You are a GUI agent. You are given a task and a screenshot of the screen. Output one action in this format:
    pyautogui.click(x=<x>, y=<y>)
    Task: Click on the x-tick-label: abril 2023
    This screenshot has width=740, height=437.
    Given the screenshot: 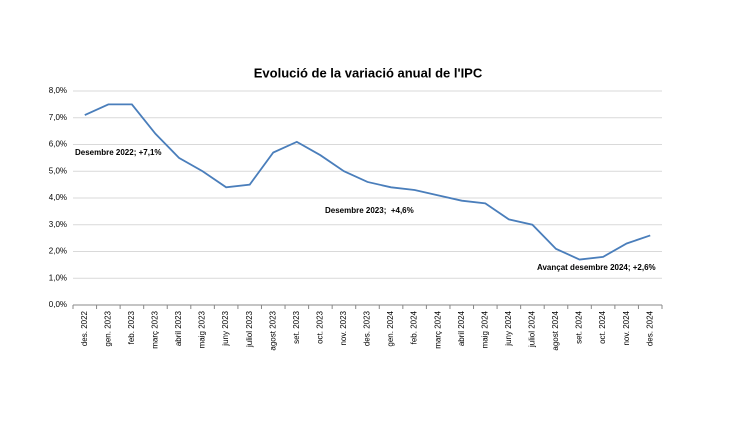 What is the action you would take?
    pyautogui.click(x=178, y=328)
    